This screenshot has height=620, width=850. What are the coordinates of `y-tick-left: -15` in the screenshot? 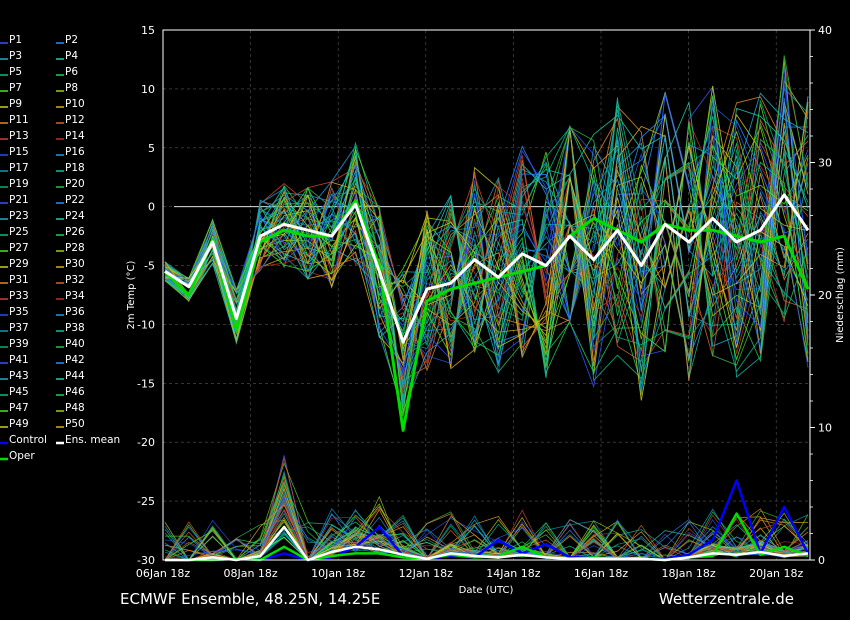 It's located at (146, 383).